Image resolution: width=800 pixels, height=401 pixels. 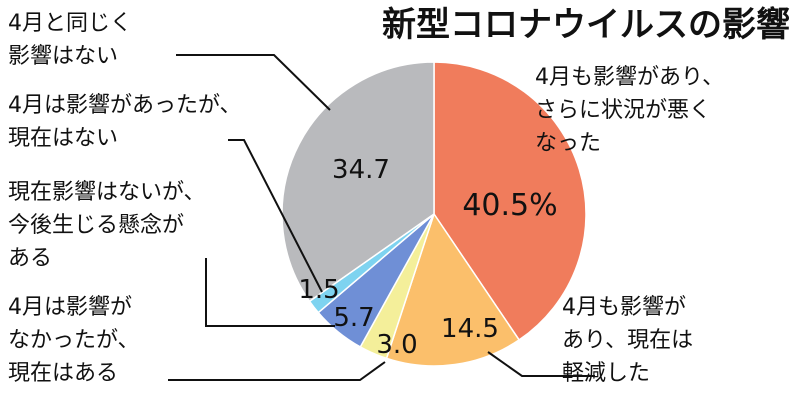 I want to click on category-label-line: 現在影響はないが、, so click(x=107, y=192).